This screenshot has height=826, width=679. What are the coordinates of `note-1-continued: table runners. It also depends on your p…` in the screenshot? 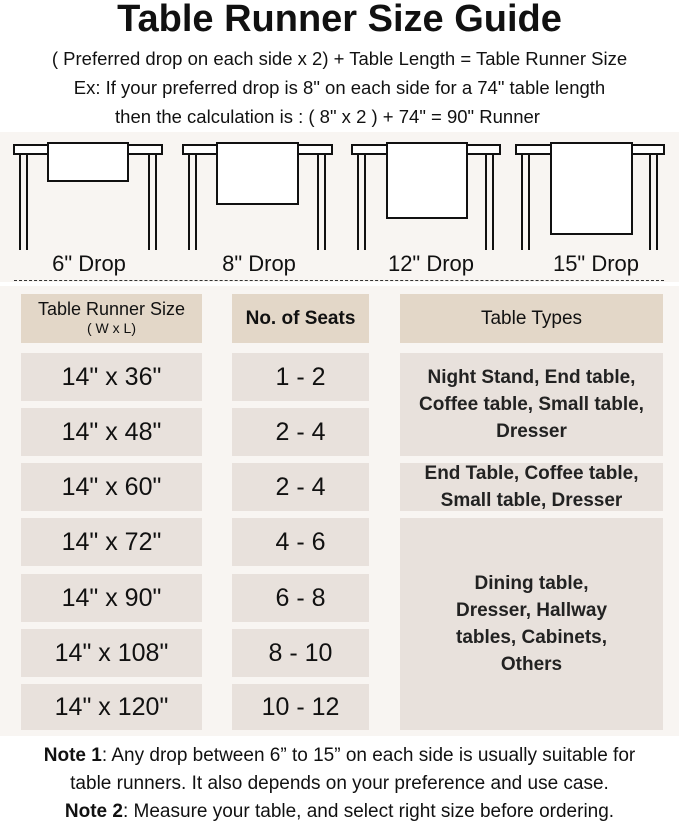 It's located at (339, 783).